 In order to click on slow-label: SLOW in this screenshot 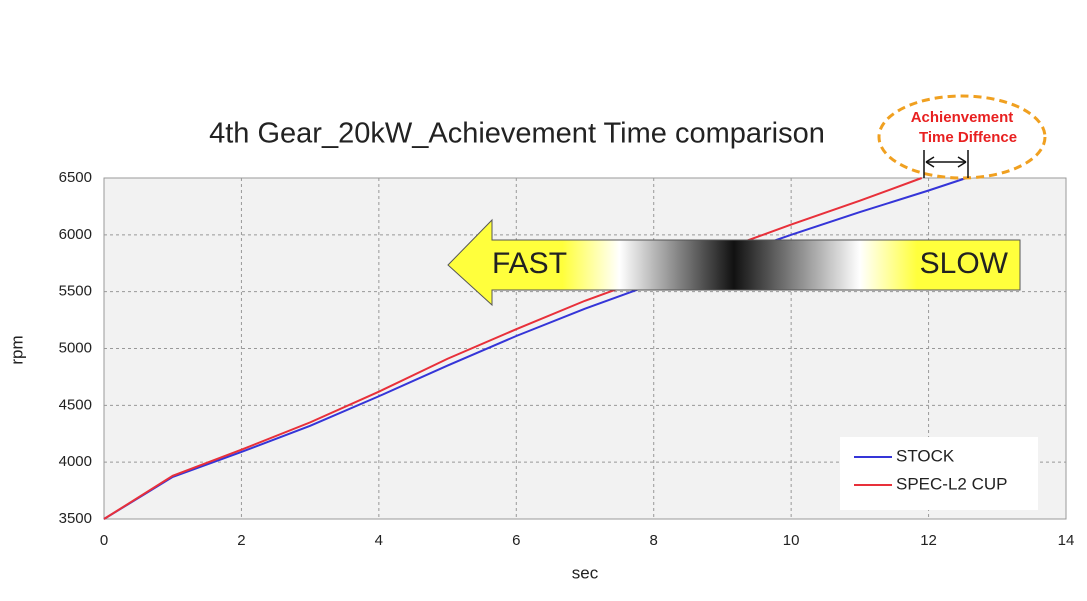, I will do `click(964, 263)`.